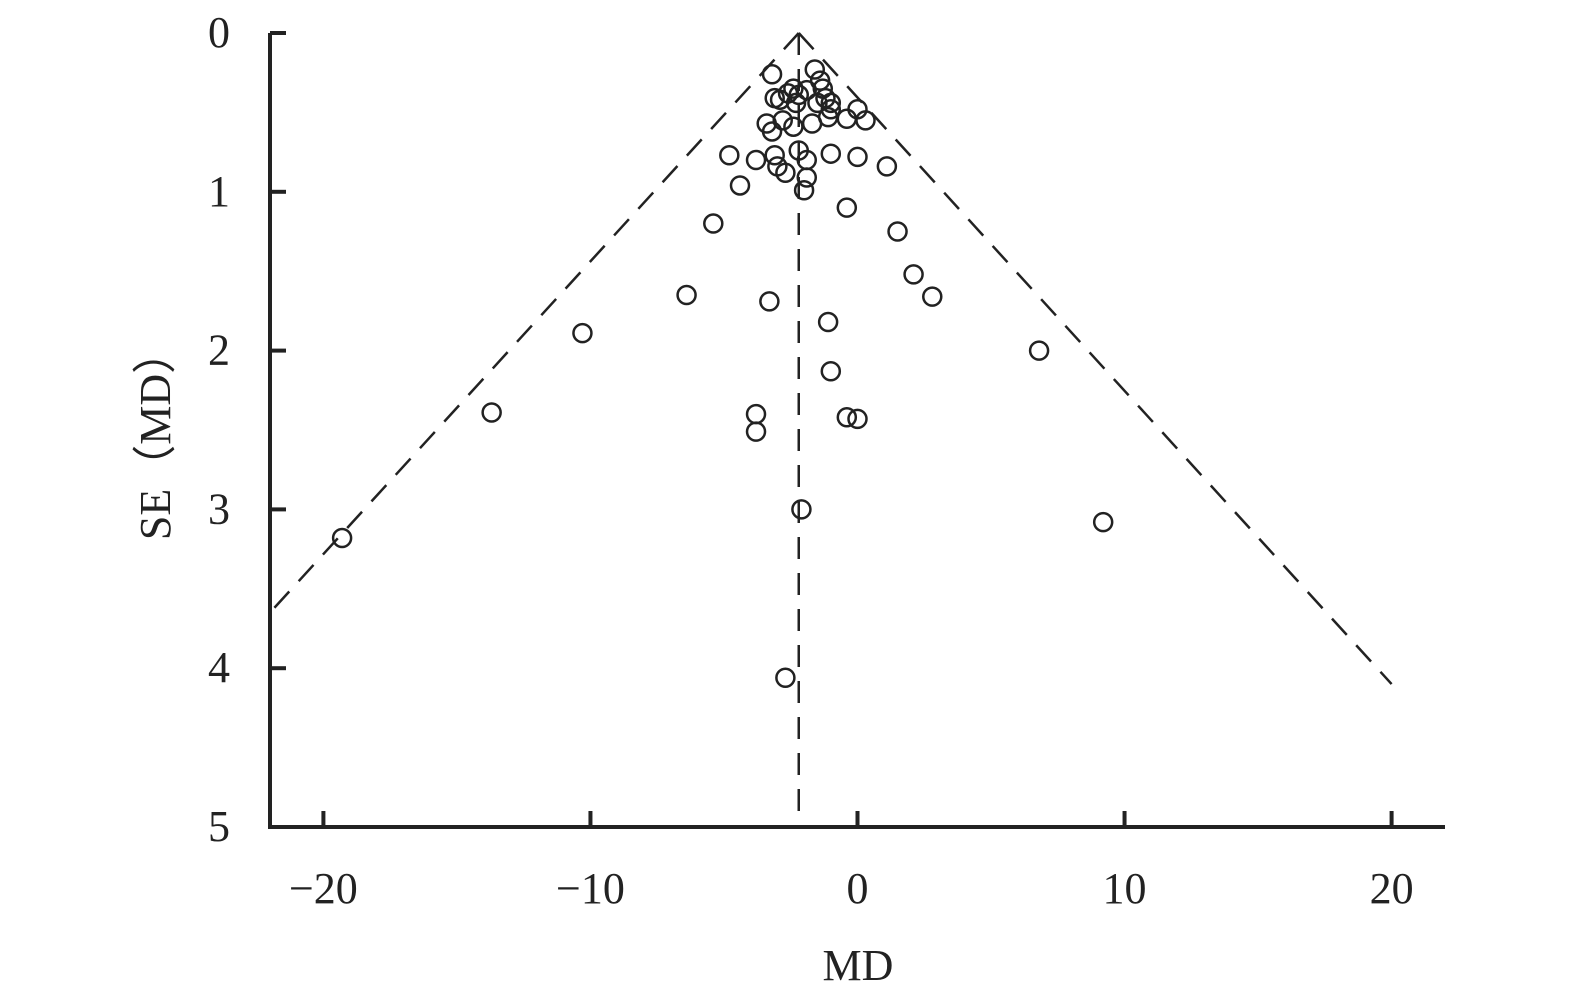  What do you see at coordinates (590, 888) in the screenshot?
I see `x-tick-label: −10` at bounding box center [590, 888].